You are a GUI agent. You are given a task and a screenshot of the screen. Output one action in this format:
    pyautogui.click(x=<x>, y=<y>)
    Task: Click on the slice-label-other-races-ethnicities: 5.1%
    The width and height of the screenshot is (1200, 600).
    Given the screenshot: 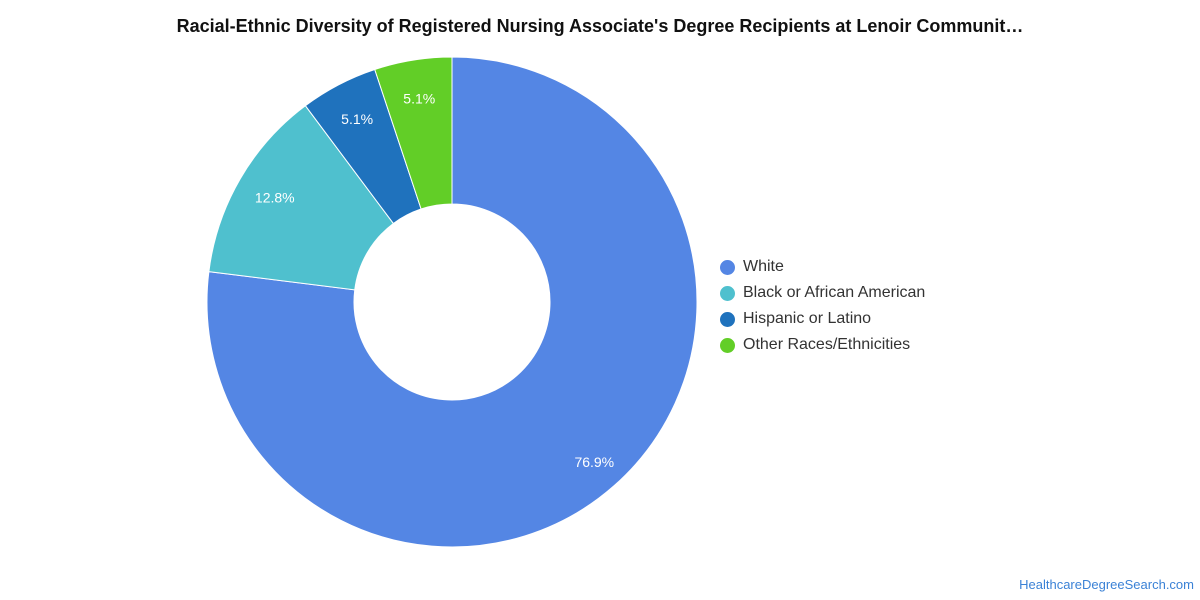 What is the action you would take?
    pyautogui.click(x=419, y=98)
    